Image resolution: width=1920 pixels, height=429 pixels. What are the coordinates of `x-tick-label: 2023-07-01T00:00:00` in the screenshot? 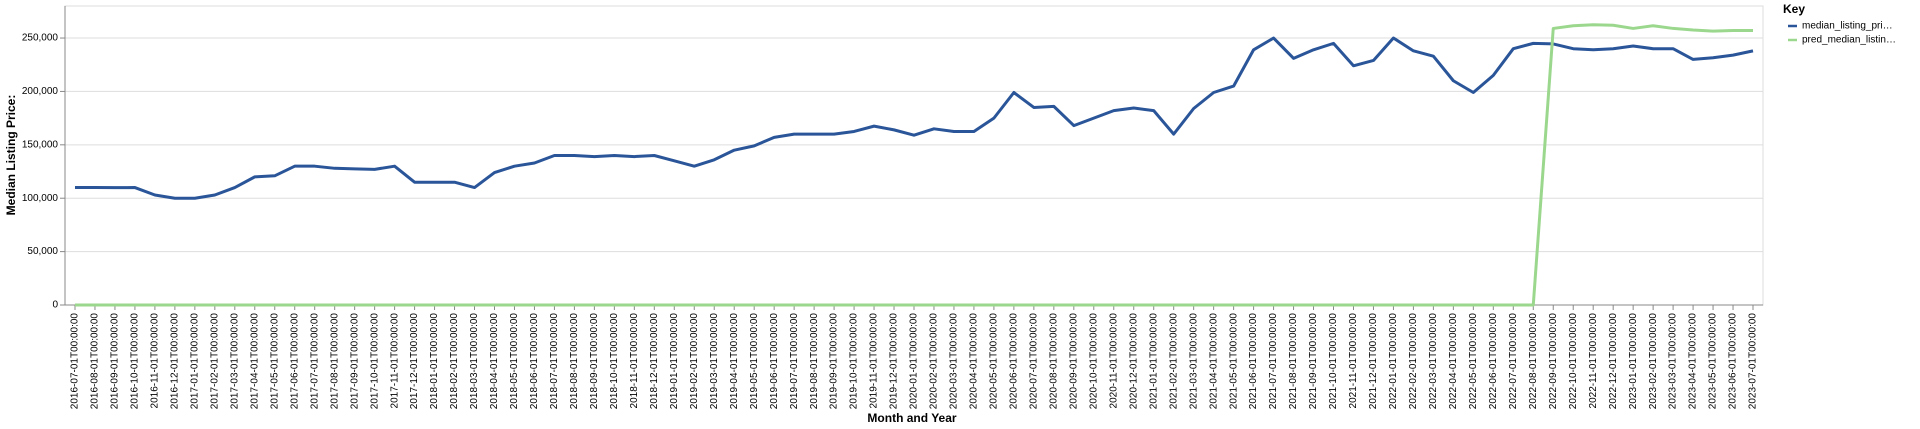 It's located at (1753, 361).